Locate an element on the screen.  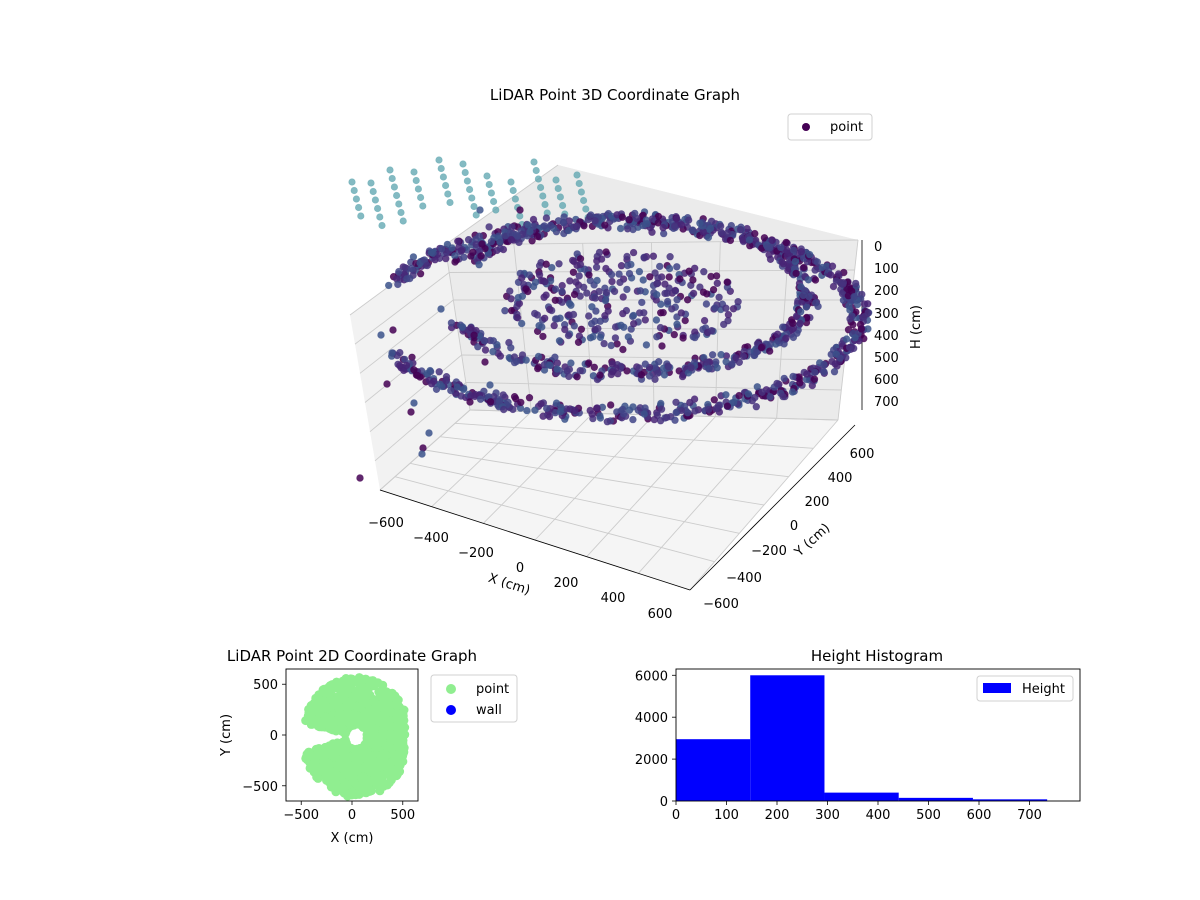
legend-2d: point wall is located at coordinates (474, 698).